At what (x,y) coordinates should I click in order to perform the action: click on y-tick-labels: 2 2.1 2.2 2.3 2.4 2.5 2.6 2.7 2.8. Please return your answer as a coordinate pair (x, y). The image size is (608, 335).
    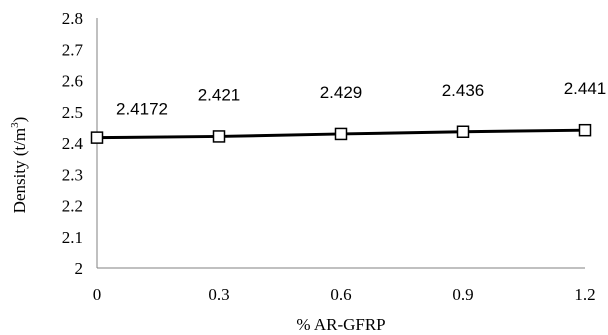
    Looking at the image, I should click on (73, 143).